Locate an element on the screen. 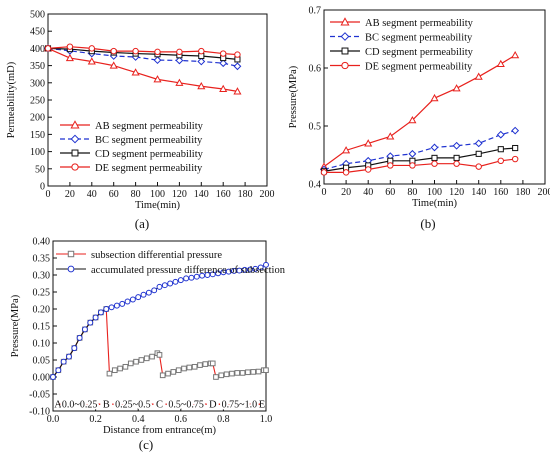 The image size is (550, 464). plot-frame is located at coordinates (157, 100).